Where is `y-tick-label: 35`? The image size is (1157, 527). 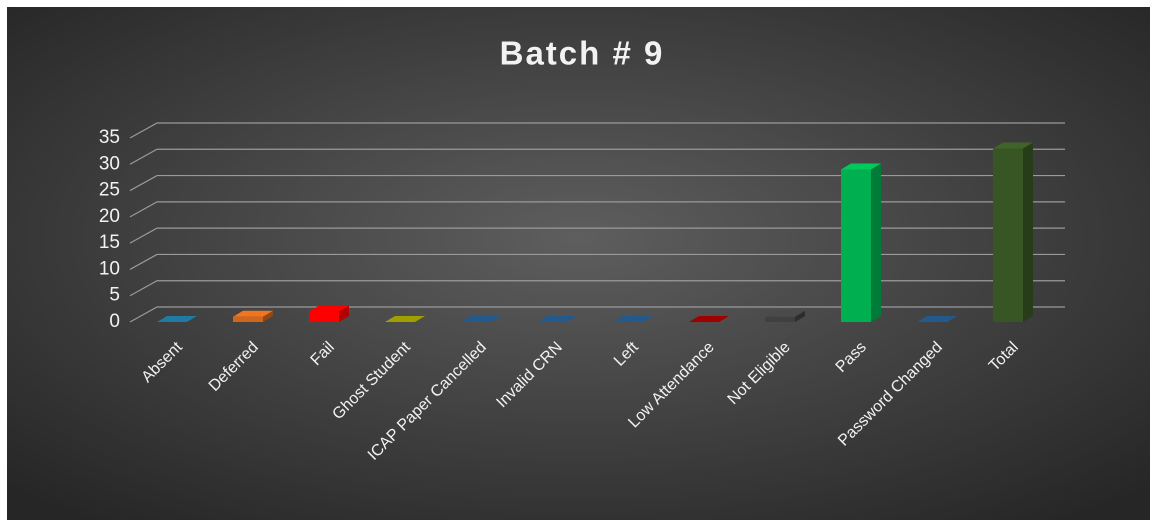
y-tick-label: 35 is located at coordinates (109, 137).